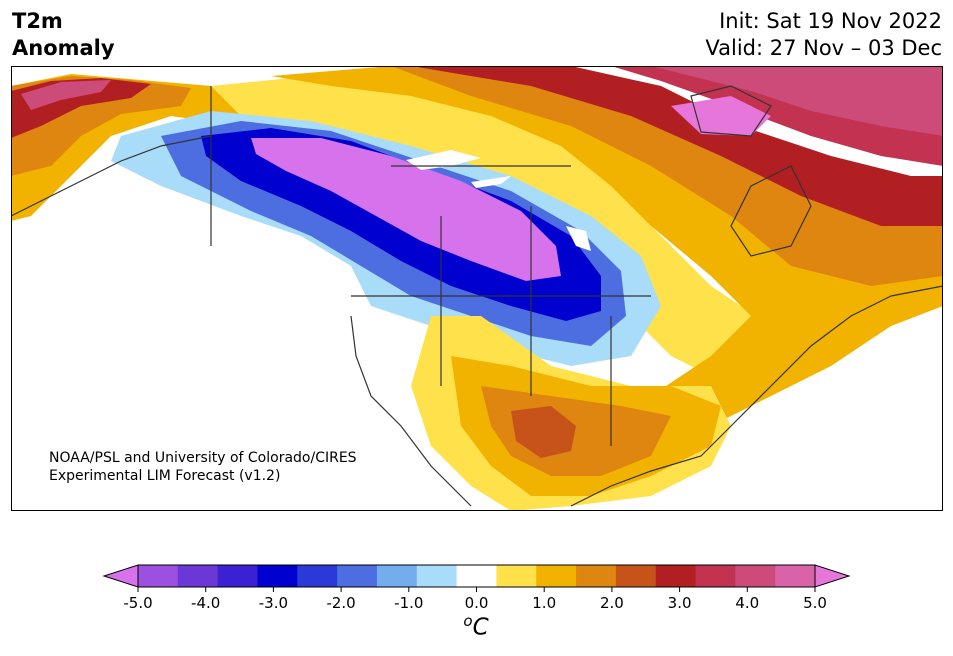 The image size is (953, 656). I want to click on colorbar-tick-label: 4.0, so click(747, 603).